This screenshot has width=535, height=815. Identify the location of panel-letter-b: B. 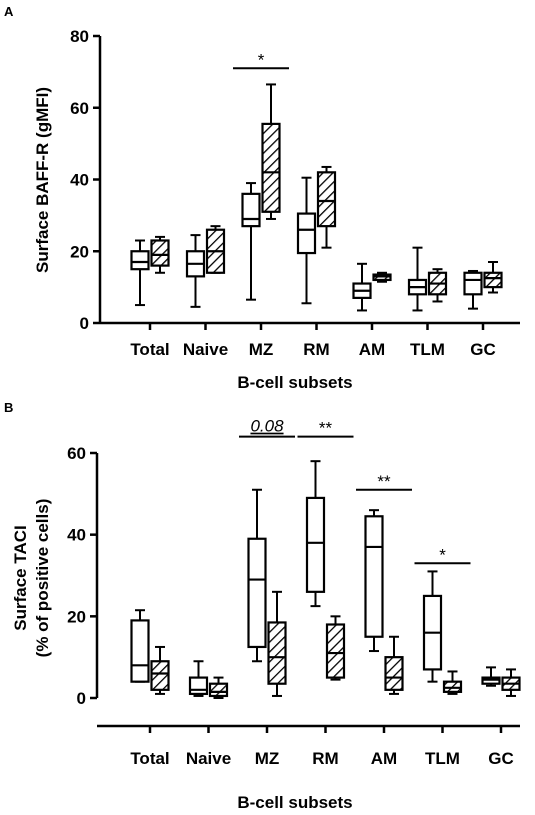
(8, 407).